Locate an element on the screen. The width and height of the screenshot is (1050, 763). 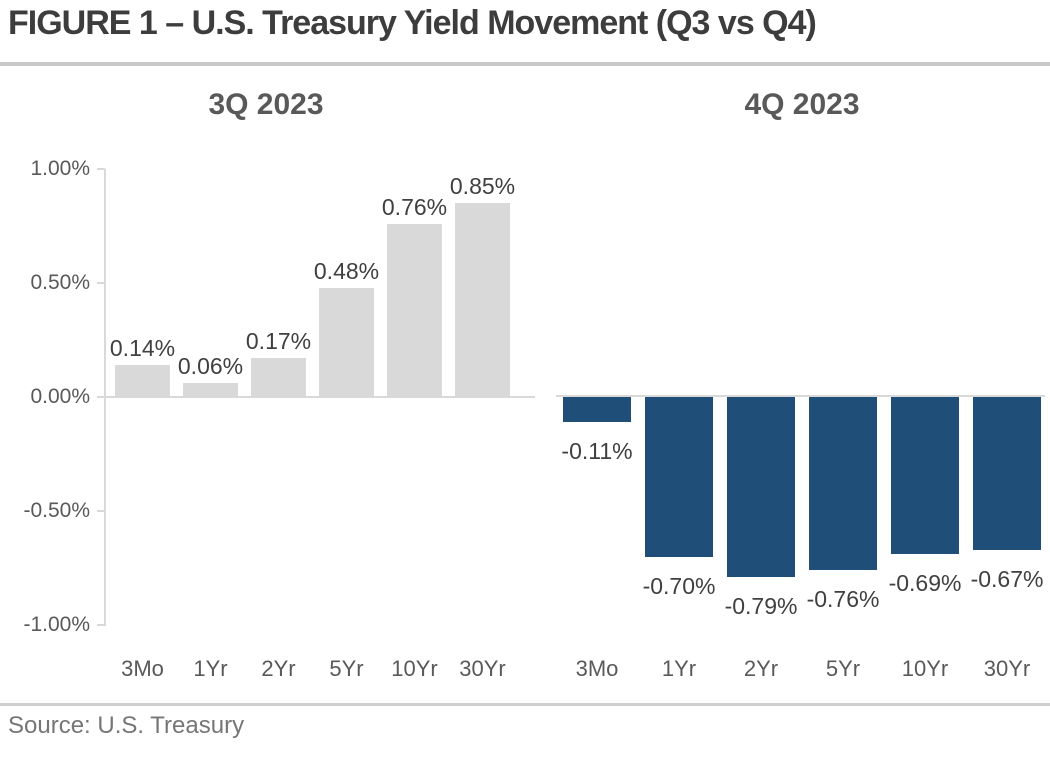
q4-zero-baseline is located at coordinates (800, 396).